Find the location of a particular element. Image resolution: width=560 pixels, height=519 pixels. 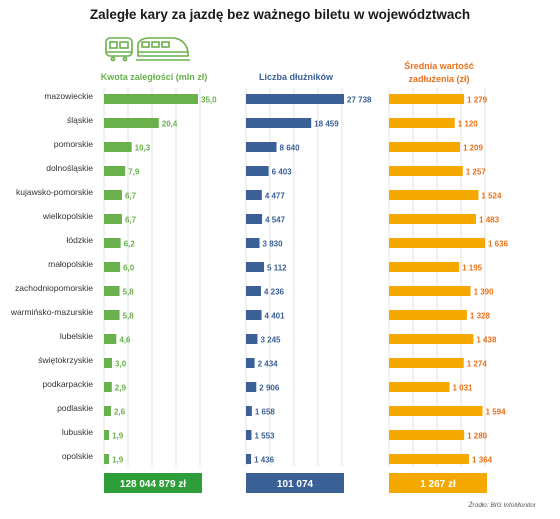

value-label: 3 245 is located at coordinates (270, 340).